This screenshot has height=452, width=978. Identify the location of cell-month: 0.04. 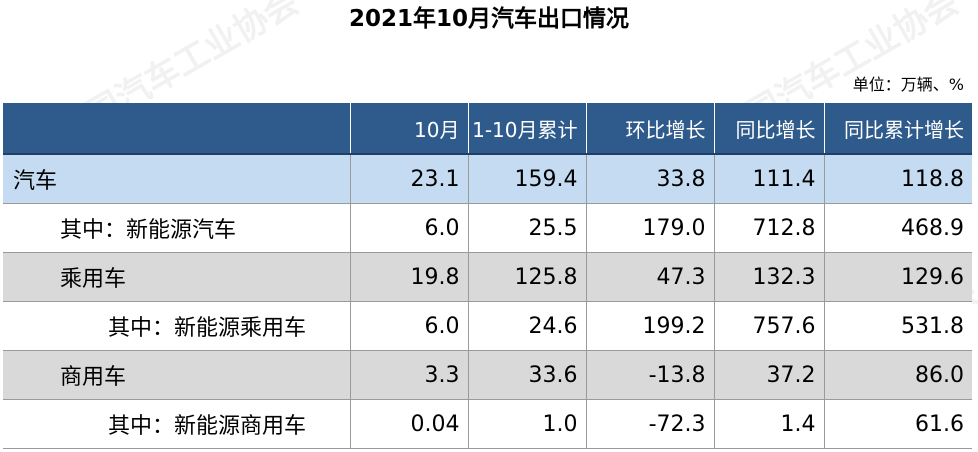
(408, 424).